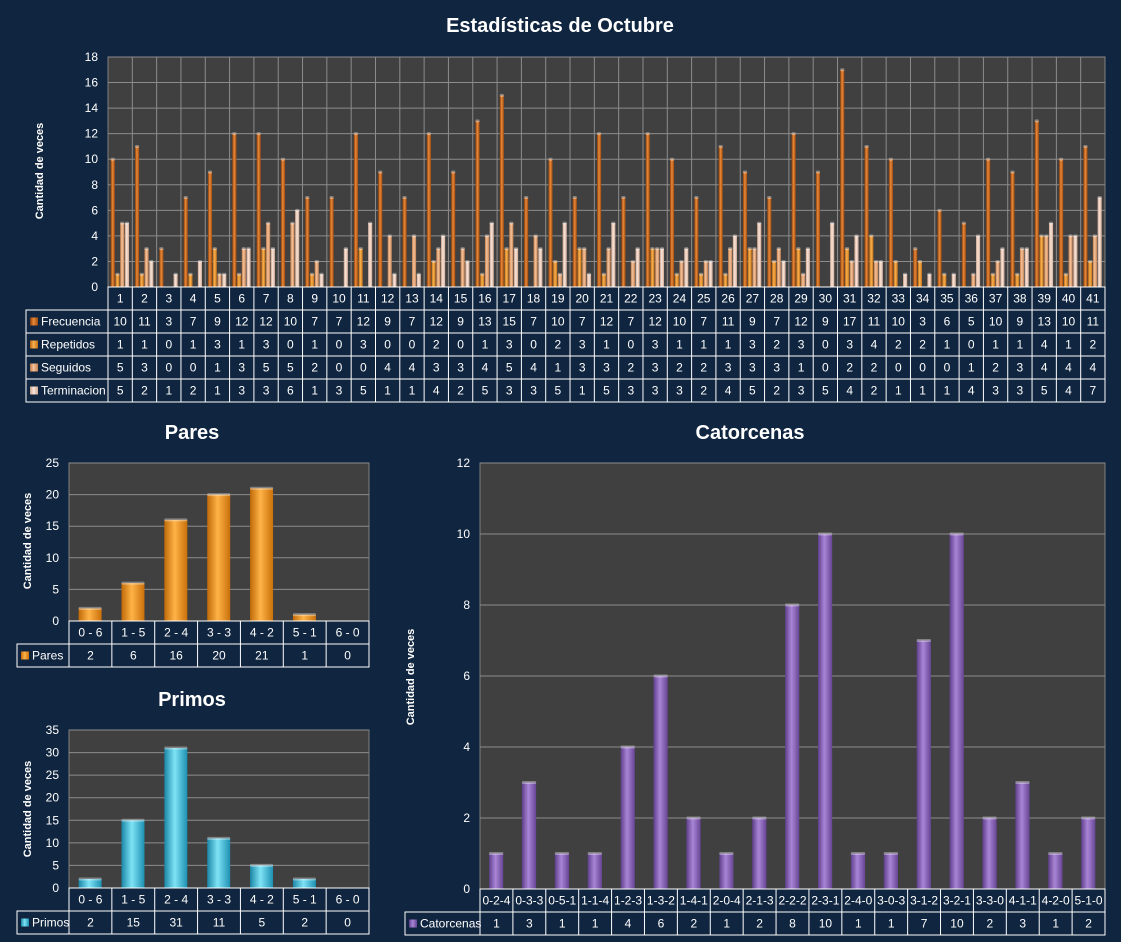  Describe the element at coordinates (1045, 299) in the screenshot. I see `x-tick-label-octubre: 39` at that location.